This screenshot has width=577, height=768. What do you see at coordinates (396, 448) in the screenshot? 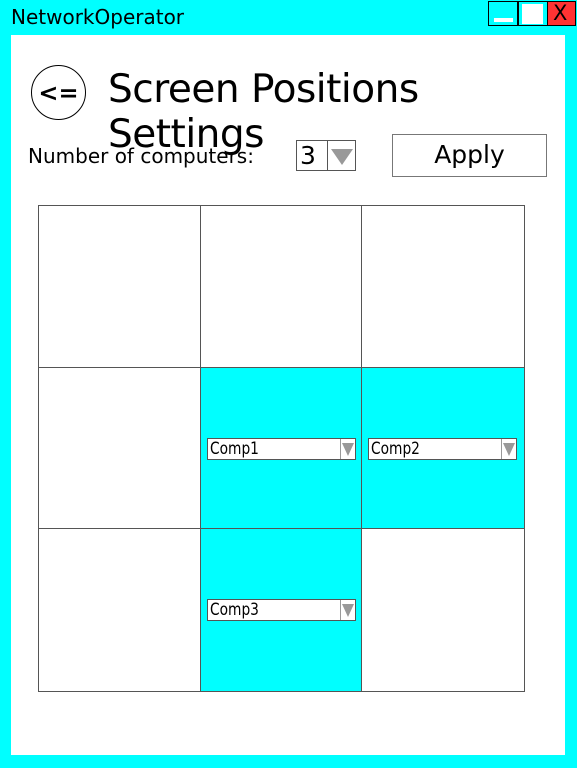
I see `computer-select-value: Comp2` at bounding box center [396, 448].